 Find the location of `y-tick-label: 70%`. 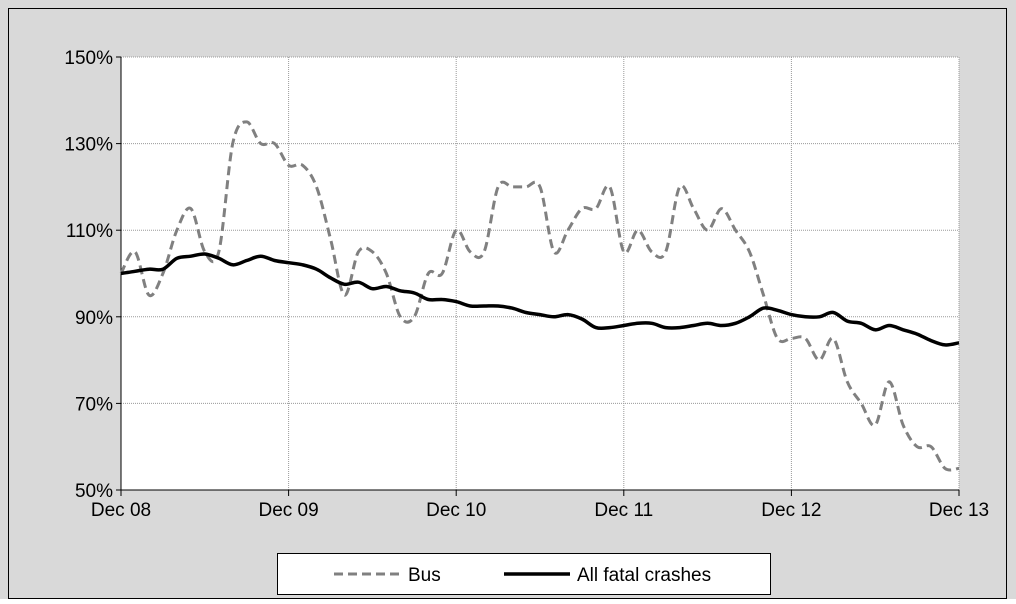

y-tick-label: 70% is located at coordinates (94, 404).